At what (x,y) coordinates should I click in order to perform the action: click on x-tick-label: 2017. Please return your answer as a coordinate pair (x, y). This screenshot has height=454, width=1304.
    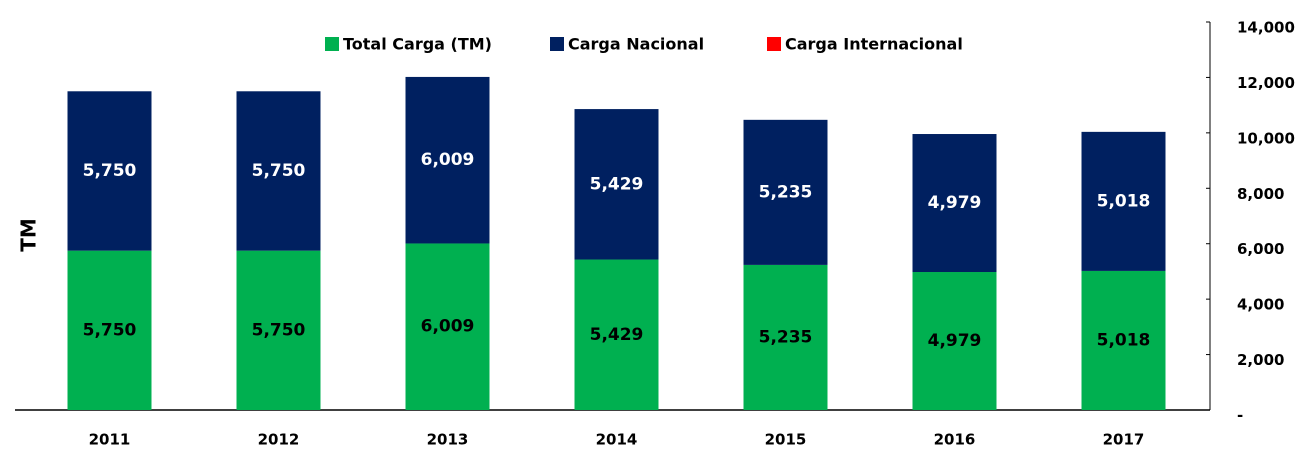
    Looking at the image, I should click on (1124, 440).